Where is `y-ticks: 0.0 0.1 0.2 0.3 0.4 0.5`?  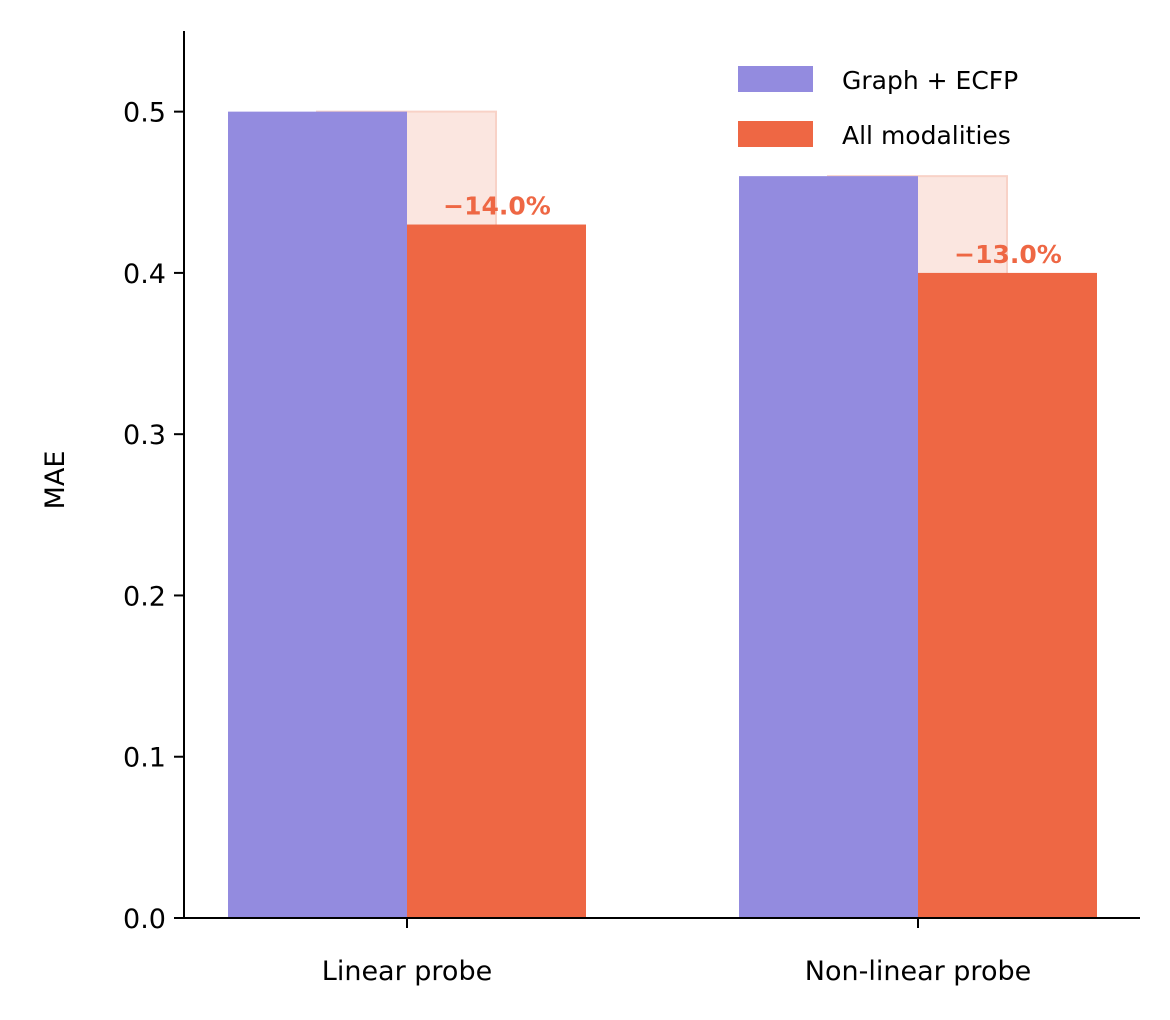
y-ticks: 0.0 0.1 0.2 0.3 0.4 0.5 is located at coordinates (153, 516).